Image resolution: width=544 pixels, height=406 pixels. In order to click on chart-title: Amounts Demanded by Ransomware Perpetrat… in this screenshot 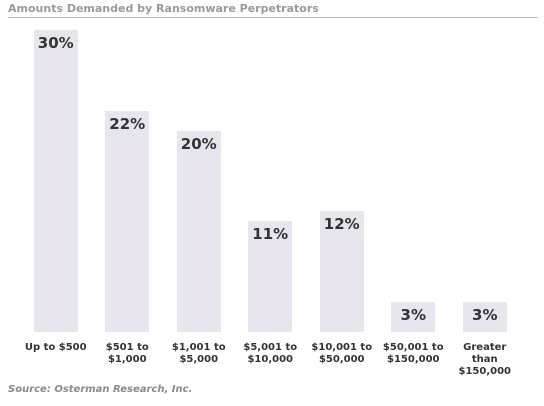, I will do `click(163, 8)`.